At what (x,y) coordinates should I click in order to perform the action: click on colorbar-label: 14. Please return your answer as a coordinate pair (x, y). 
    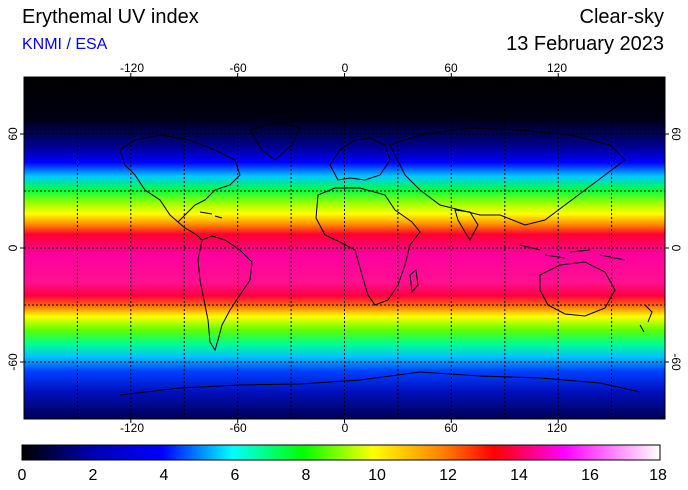
    Looking at the image, I should click on (519, 475).